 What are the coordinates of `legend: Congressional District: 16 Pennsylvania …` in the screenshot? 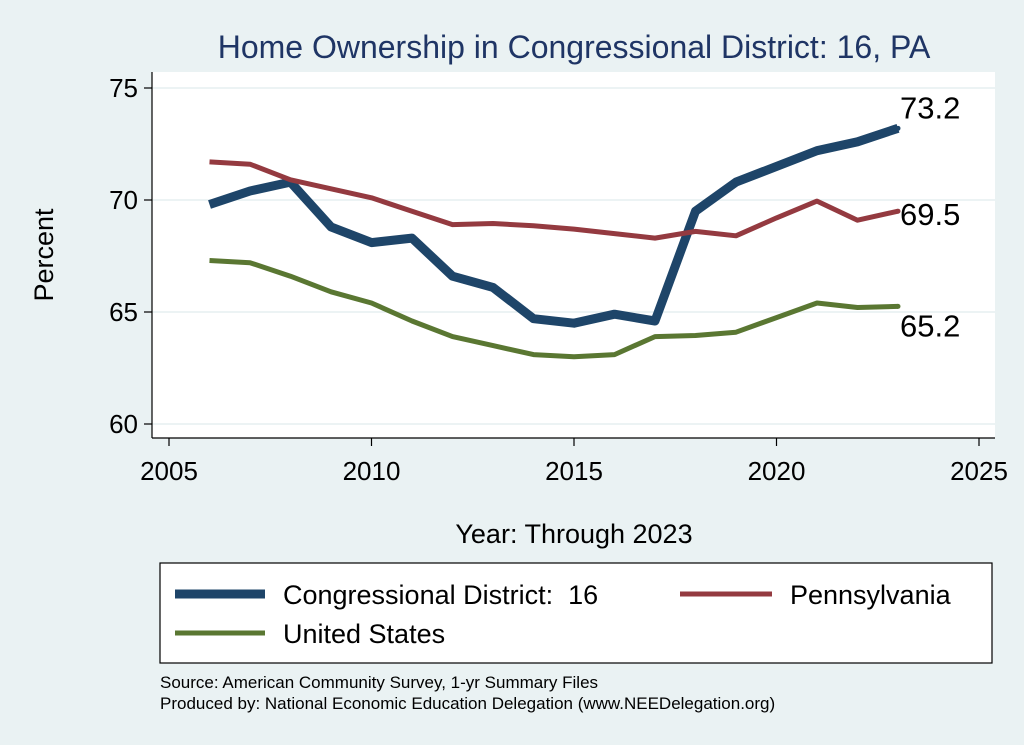 It's located at (576, 613).